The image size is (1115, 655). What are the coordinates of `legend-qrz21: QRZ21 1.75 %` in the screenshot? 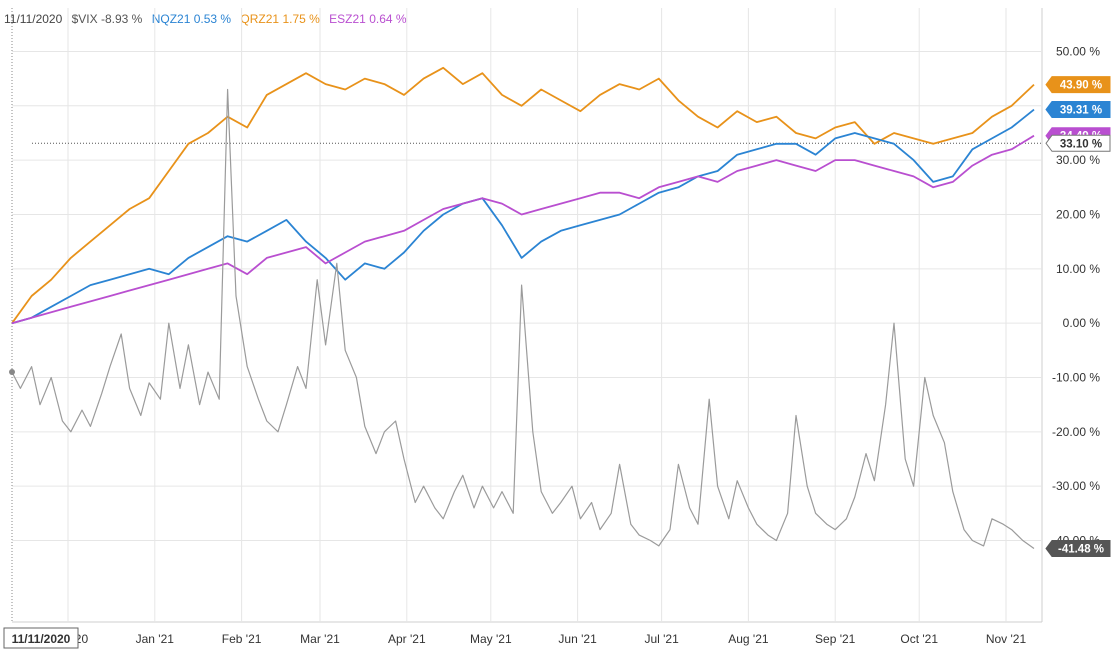 It's located at (281, 19).